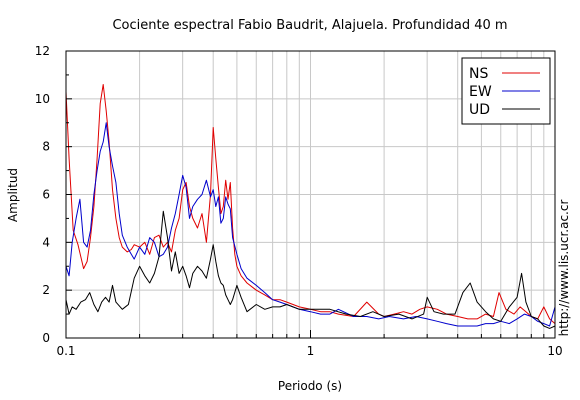 This screenshot has height=400, width=580. What do you see at coordinates (554, 351) in the screenshot?
I see `x-tick-label: 10` at bounding box center [554, 351].